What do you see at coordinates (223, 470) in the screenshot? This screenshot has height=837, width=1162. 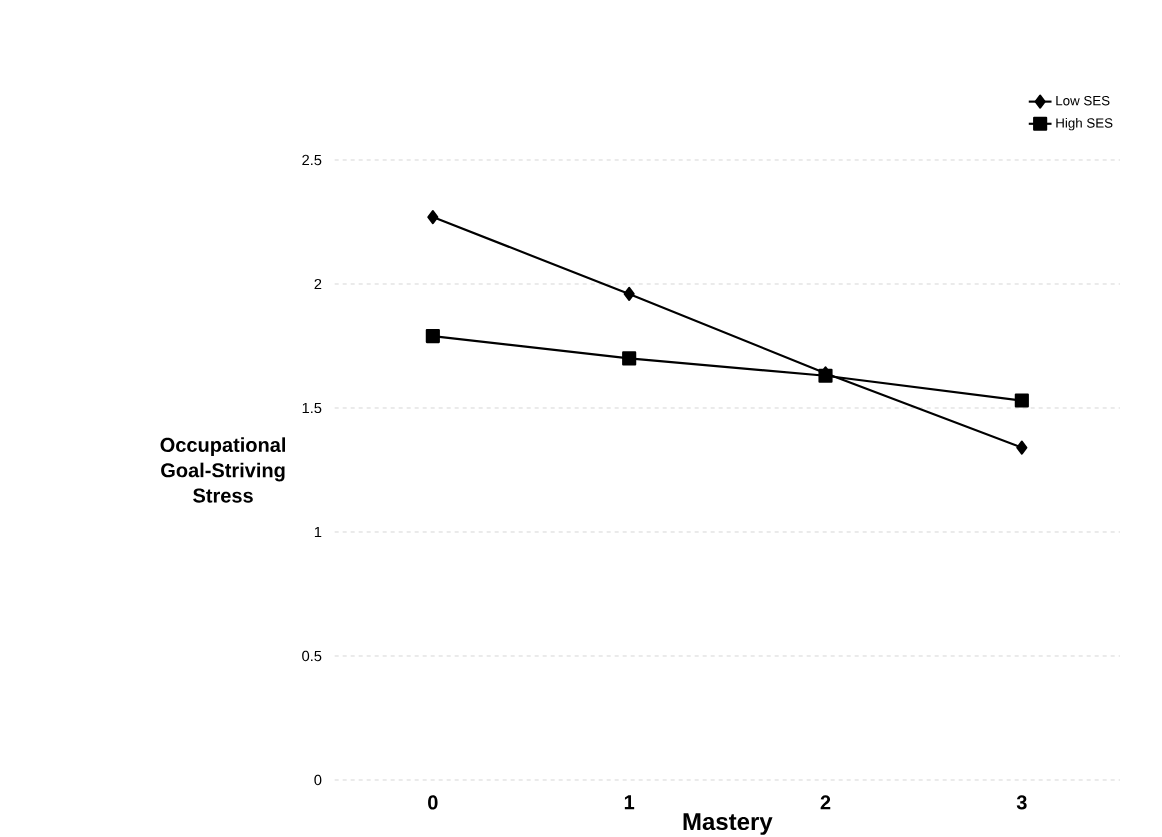 I see `y-axis-title: Occupational Goal-Striving Stress` at bounding box center [223, 470].